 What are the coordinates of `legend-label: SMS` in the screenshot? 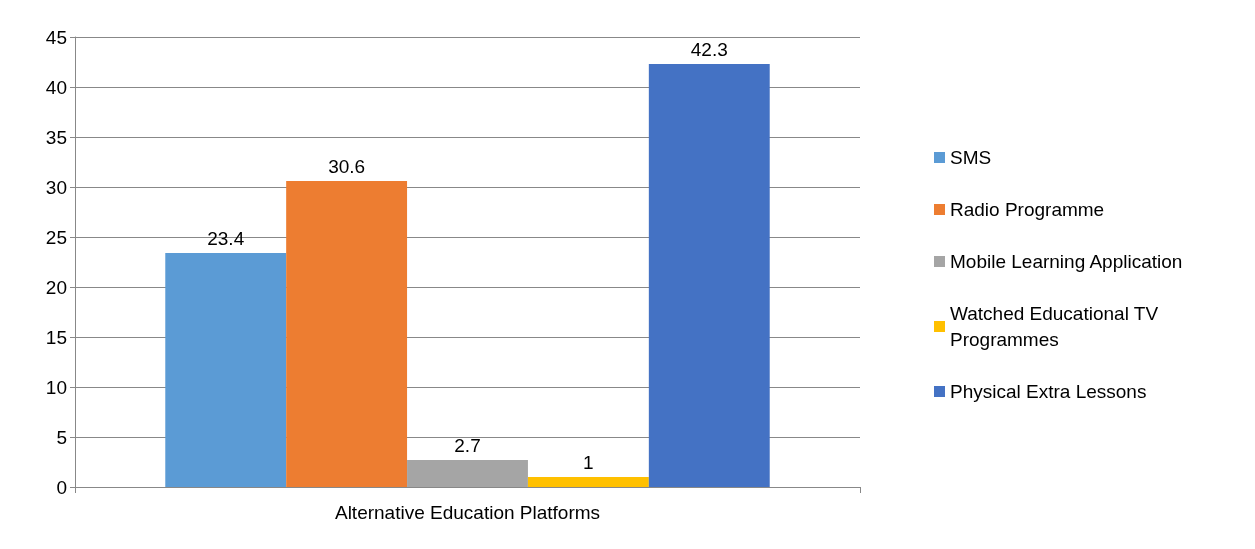 It's located at (971, 157).